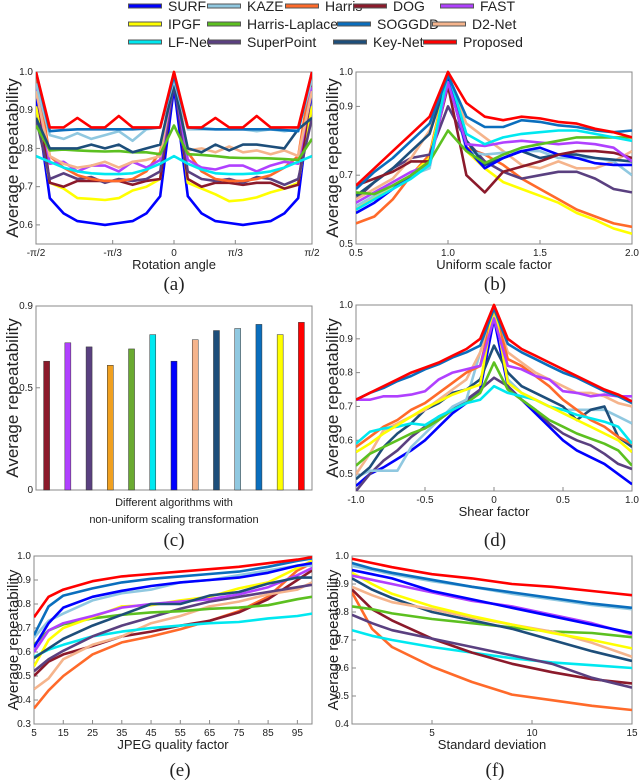 The height and width of the screenshot is (780, 640). What do you see at coordinates (408, 24) in the screenshot?
I see `legend-label: SOGGDD` at bounding box center [408, 24].